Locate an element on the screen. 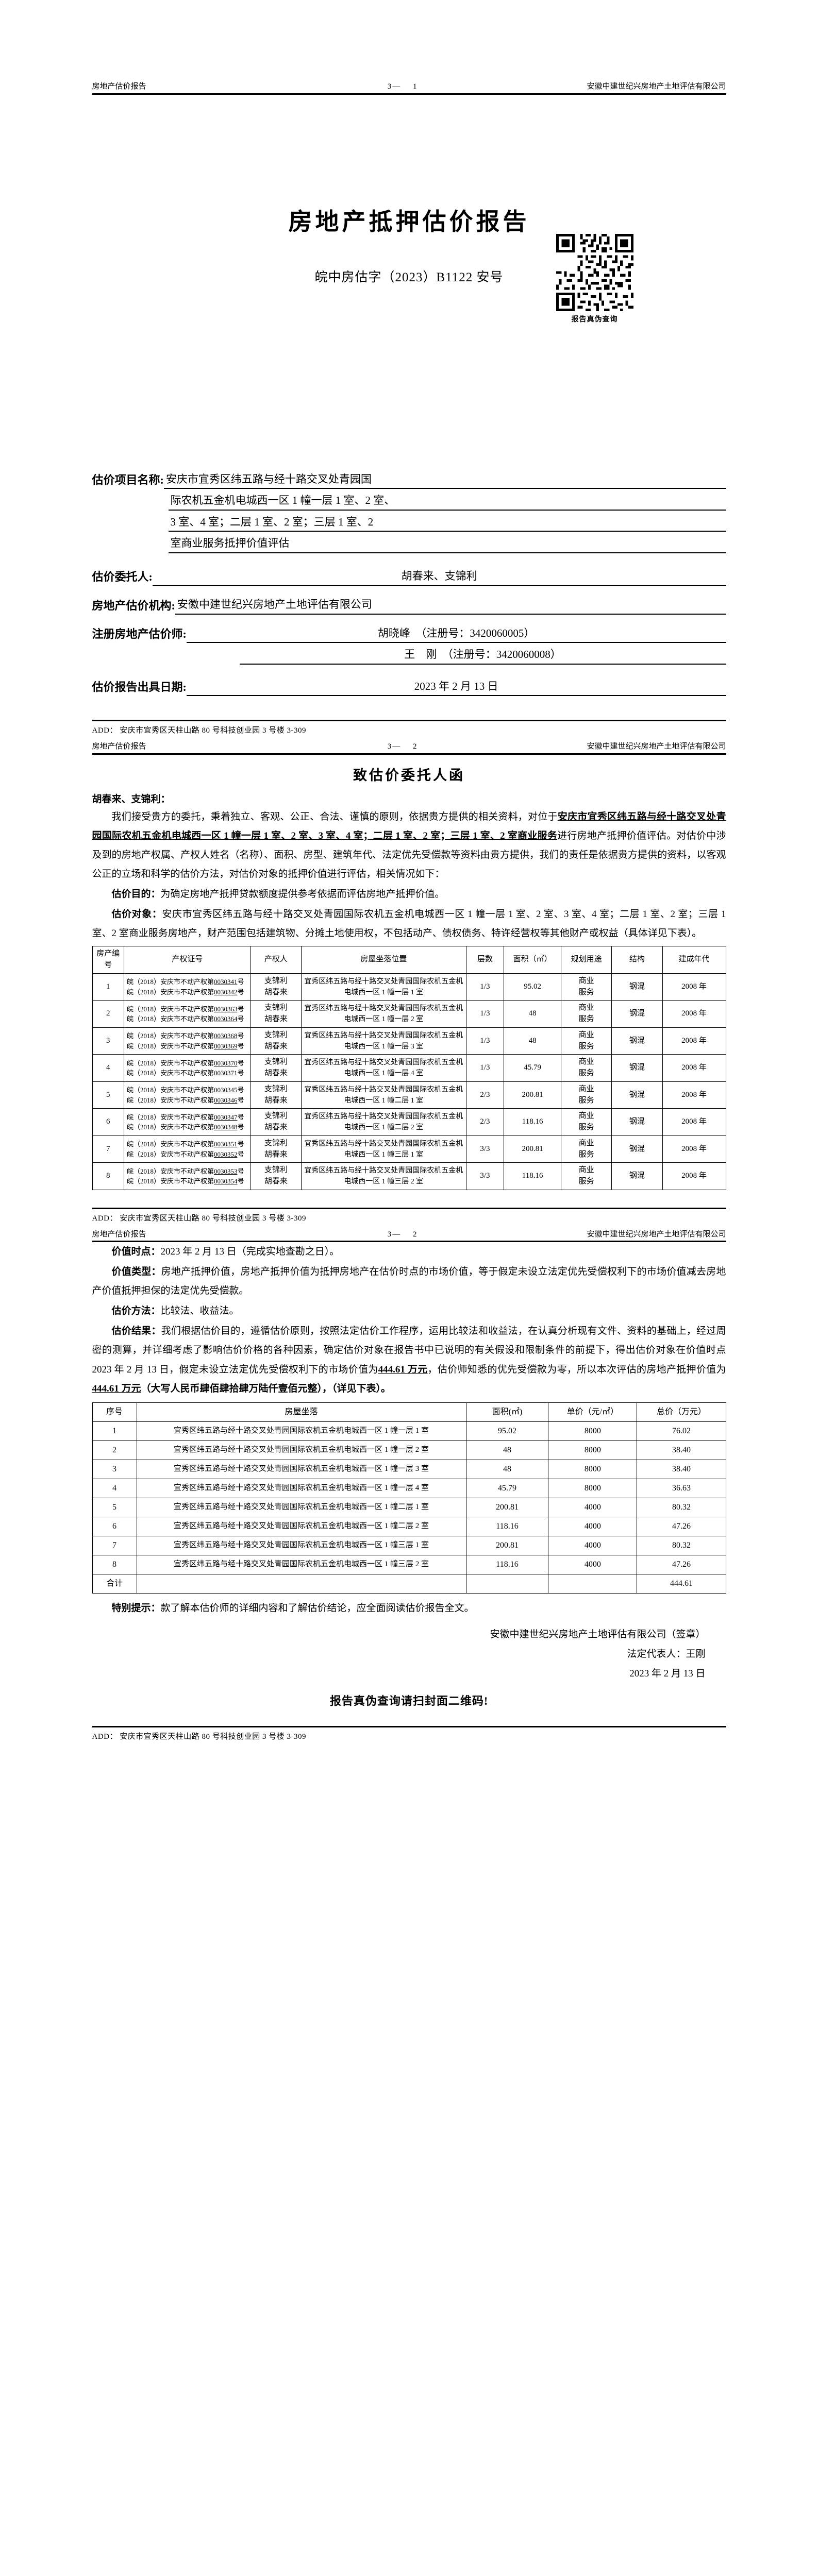 Image resolution: width=818 pixels, height=2576 pixels. running-header-page2: 房地产估价报告 3— 2 安徽中建世纪兴房地产土地评估有限公司 is located at coordinates (409, 748).